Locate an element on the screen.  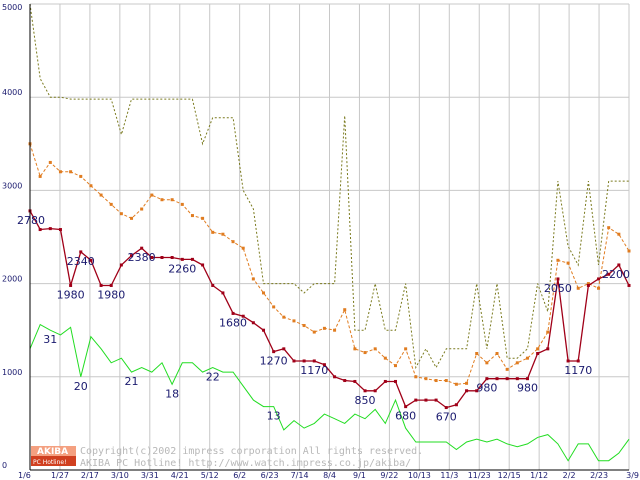
x-tick-label: 8/4 is located at coordinates (329, 475).